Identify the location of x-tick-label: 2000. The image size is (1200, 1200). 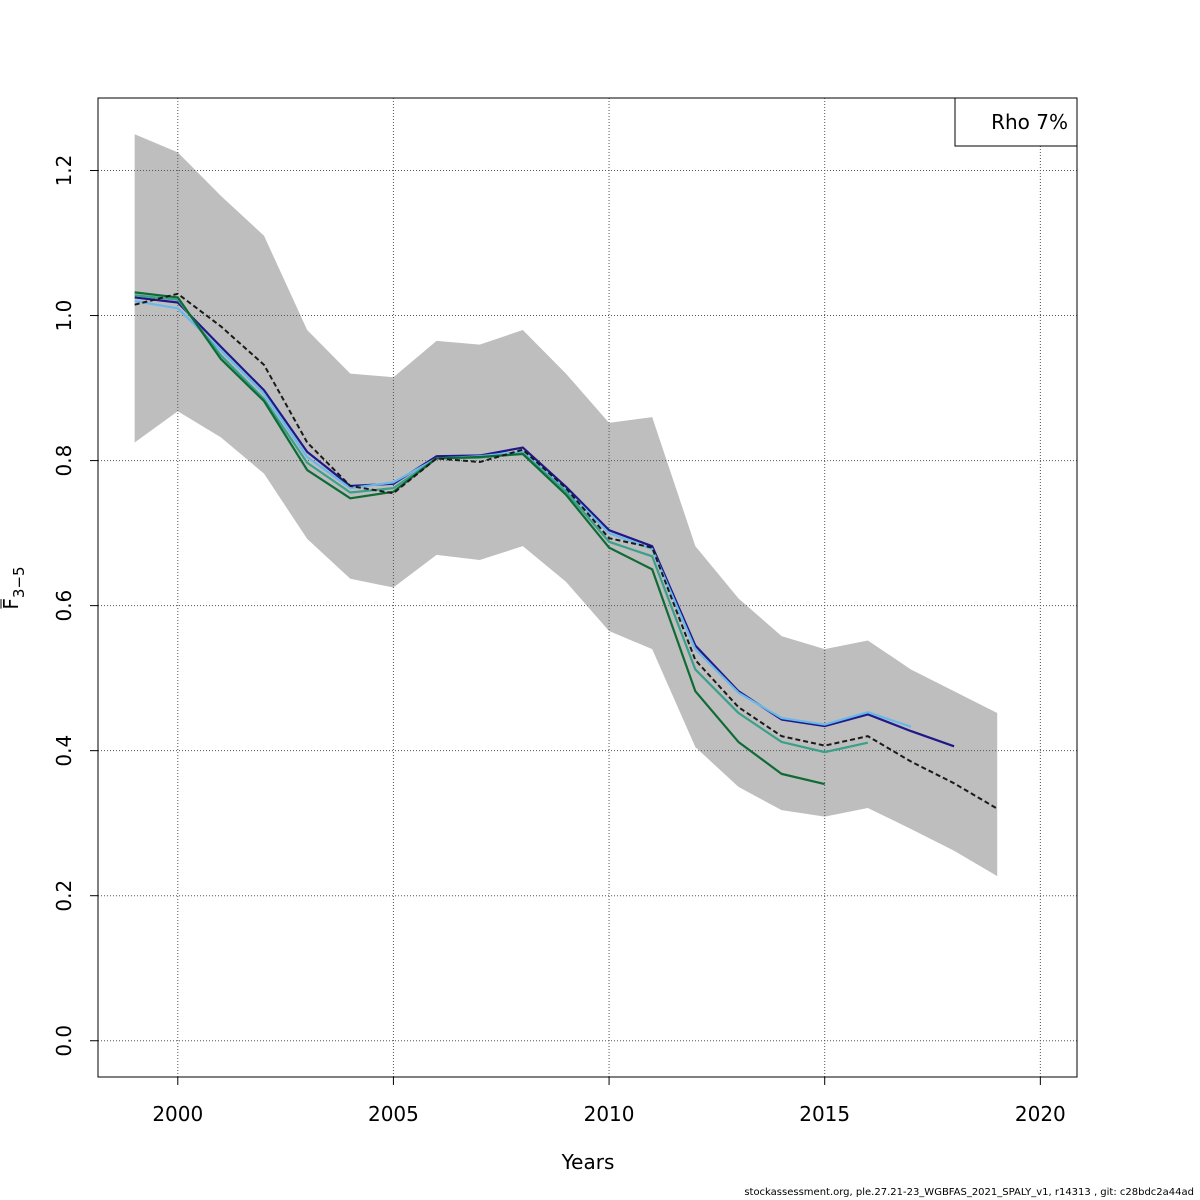
(177, 1114).